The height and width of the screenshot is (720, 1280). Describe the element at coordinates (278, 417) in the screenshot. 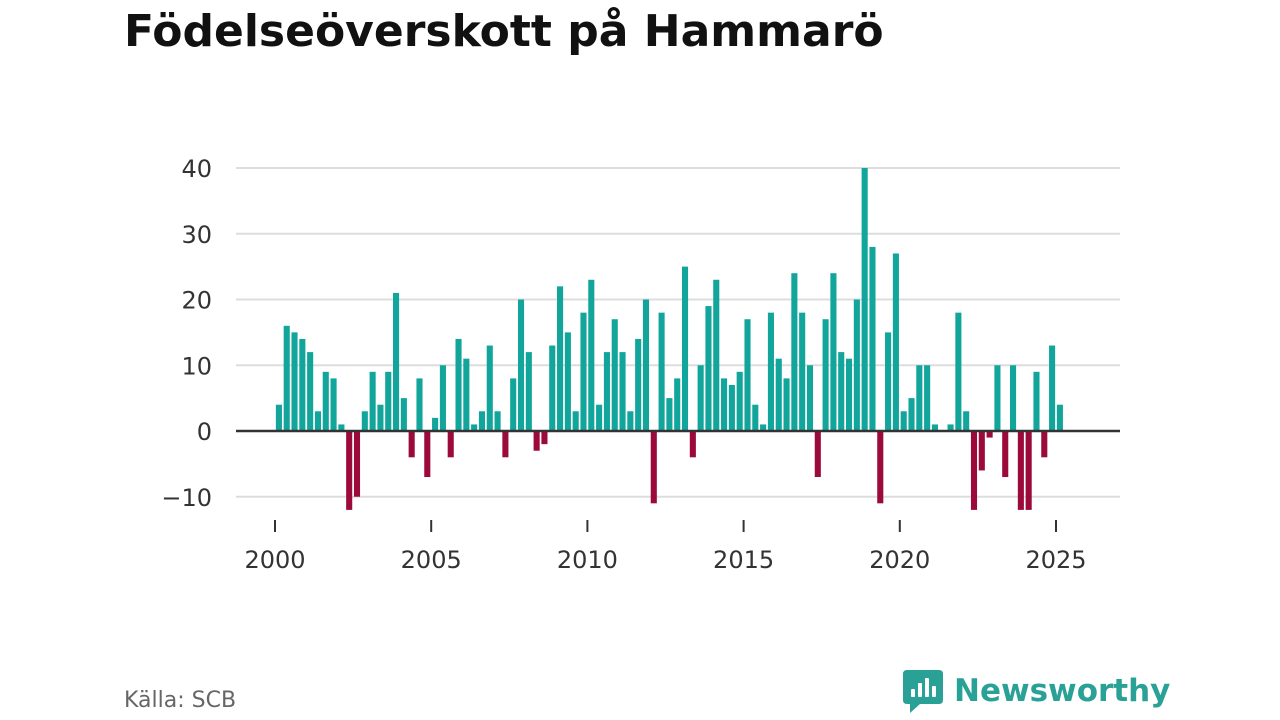

I see `bar-2000-q1` at that location.